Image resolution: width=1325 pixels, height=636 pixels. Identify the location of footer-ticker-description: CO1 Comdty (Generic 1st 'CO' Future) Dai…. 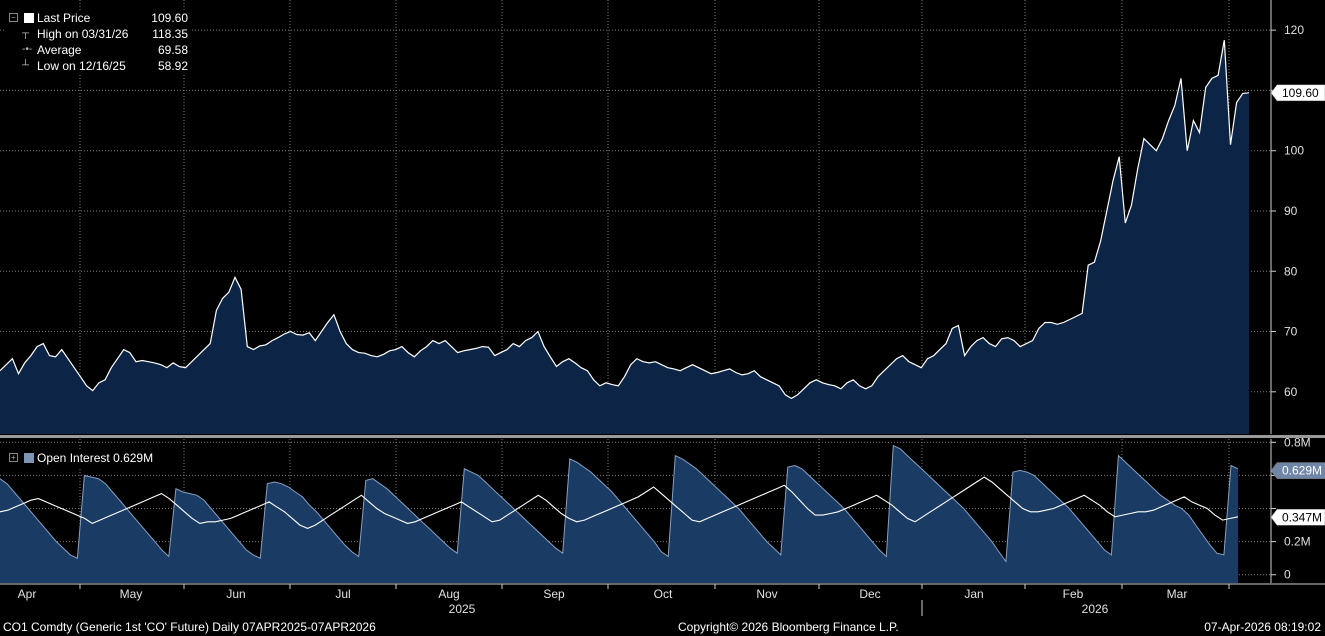
(189, 627).